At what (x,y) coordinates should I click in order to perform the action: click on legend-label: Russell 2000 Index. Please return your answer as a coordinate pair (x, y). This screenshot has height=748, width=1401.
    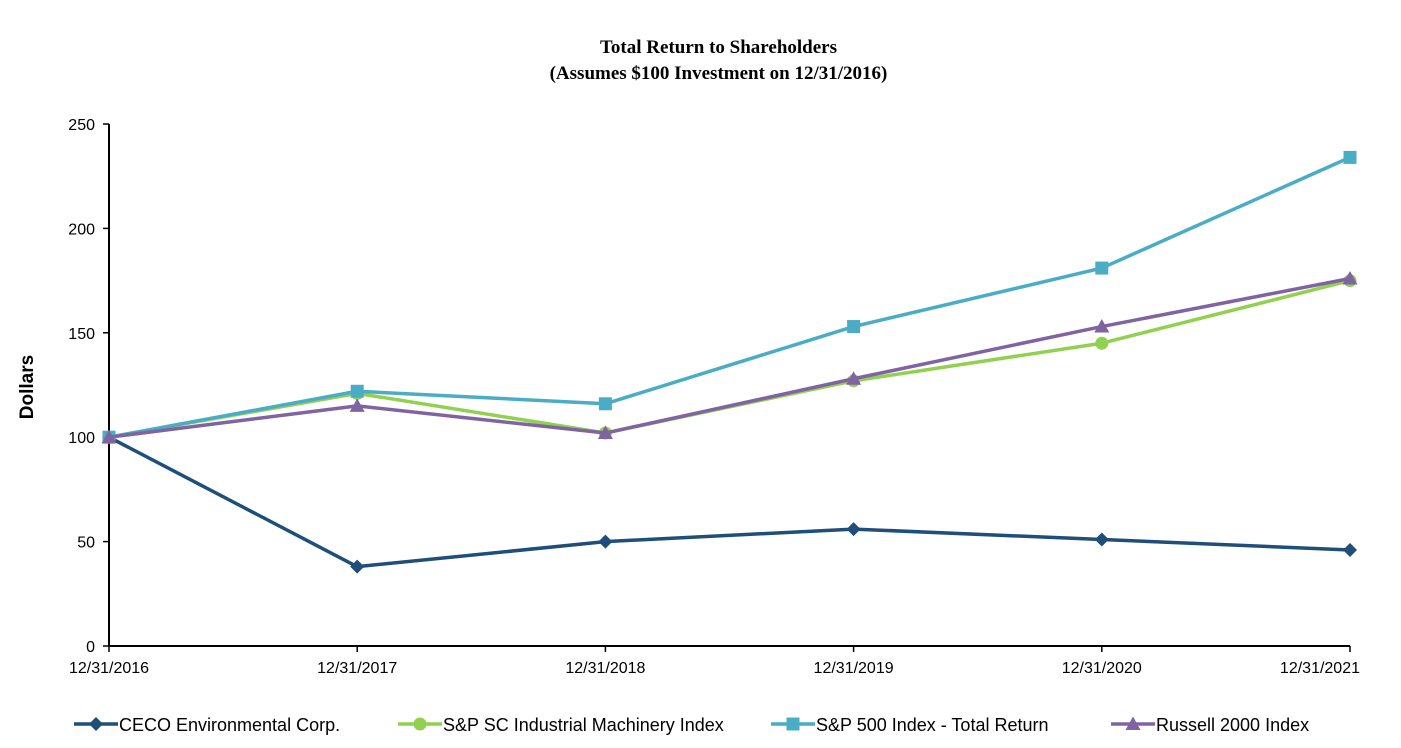
    Looking at the image, I should click on (1232, 725).